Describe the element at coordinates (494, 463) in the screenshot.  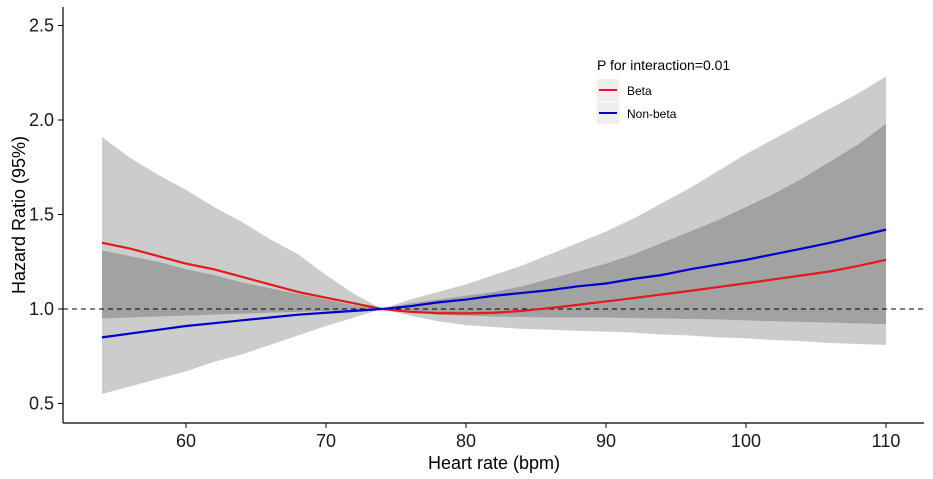
I see `x-axis-title: Heart rate (bpm)` at that location.